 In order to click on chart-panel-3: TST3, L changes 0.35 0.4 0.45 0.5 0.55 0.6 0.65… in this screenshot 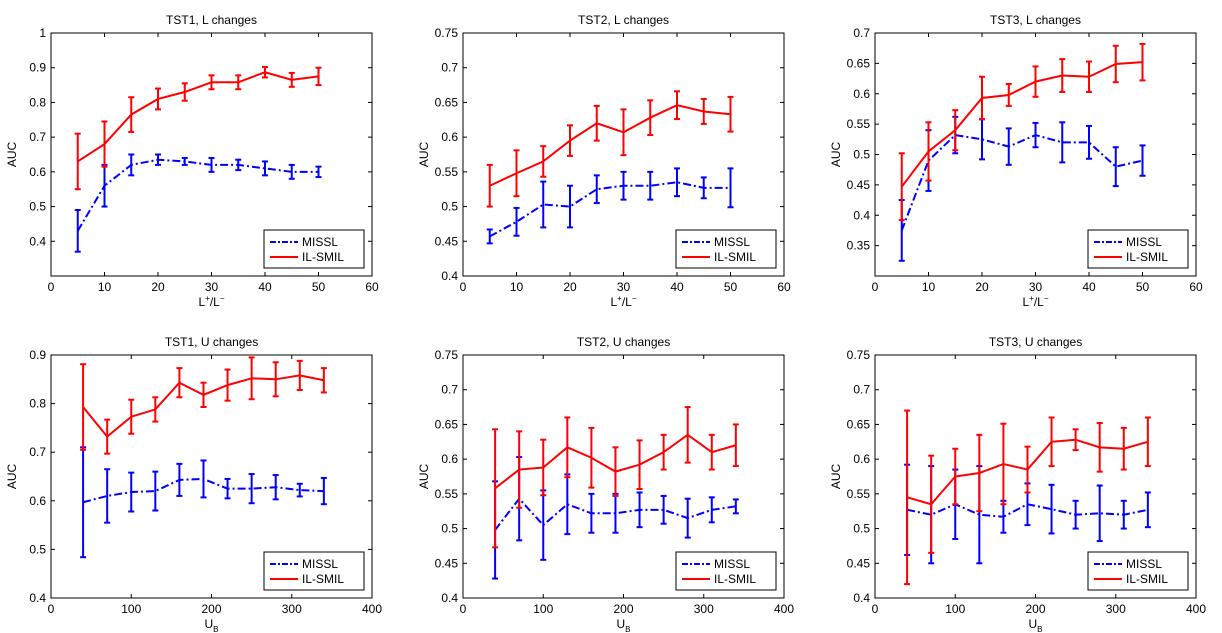, I will do `click(1016, 161)`.